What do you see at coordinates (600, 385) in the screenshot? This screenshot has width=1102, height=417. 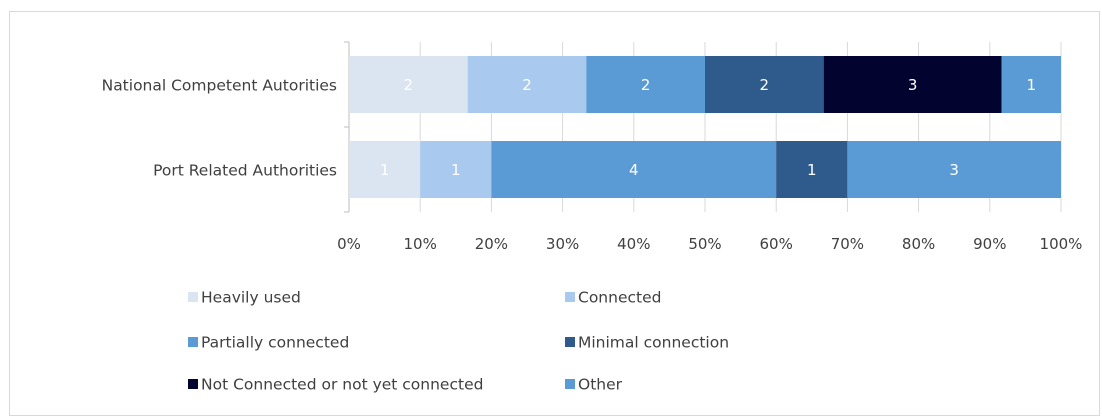 I see `legend-label: Other` at bounding box center [600, 385].